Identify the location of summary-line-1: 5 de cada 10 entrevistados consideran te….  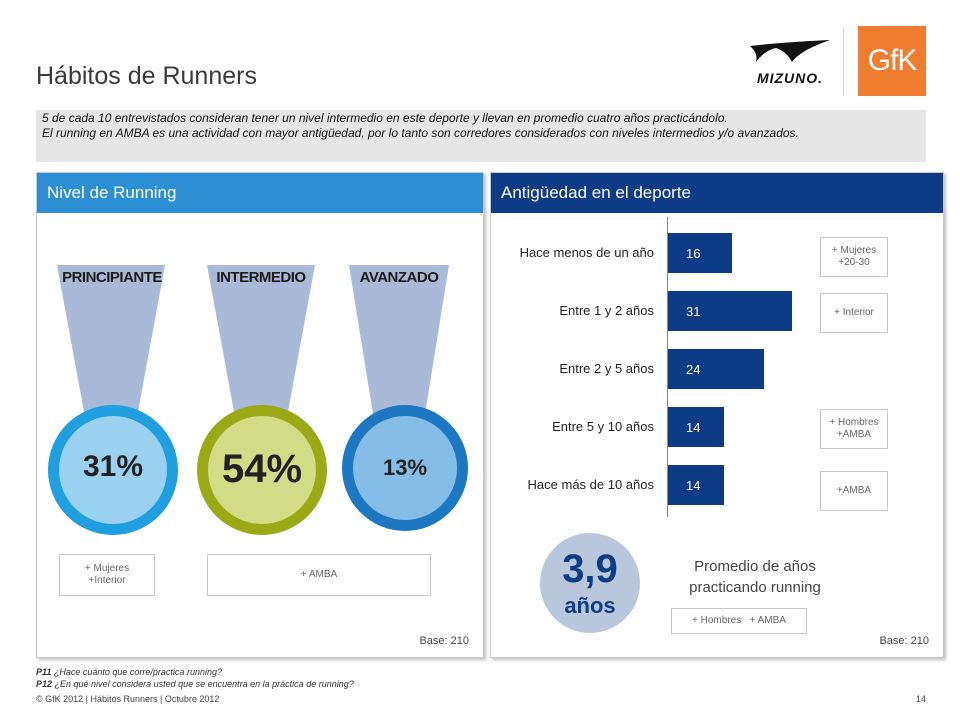
(385, 118).